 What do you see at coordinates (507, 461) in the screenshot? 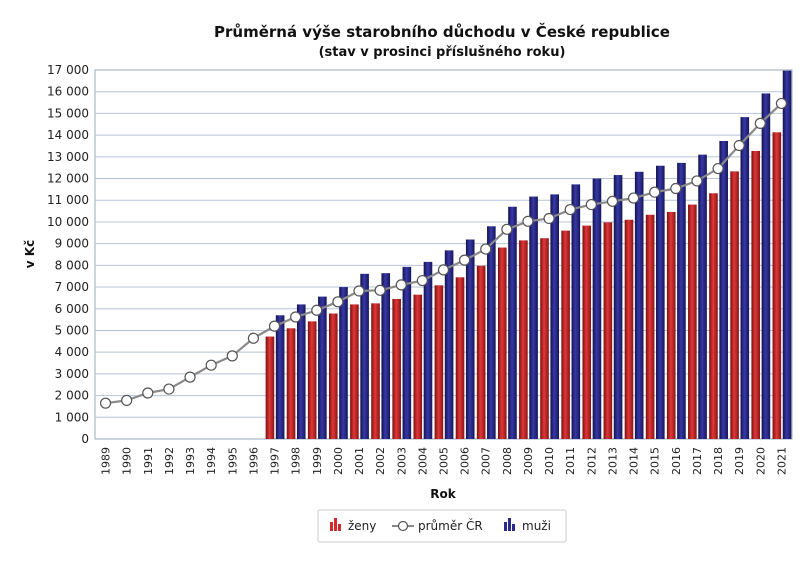
I see `x-tick-label: 2008` at bounding box center [507, 461].